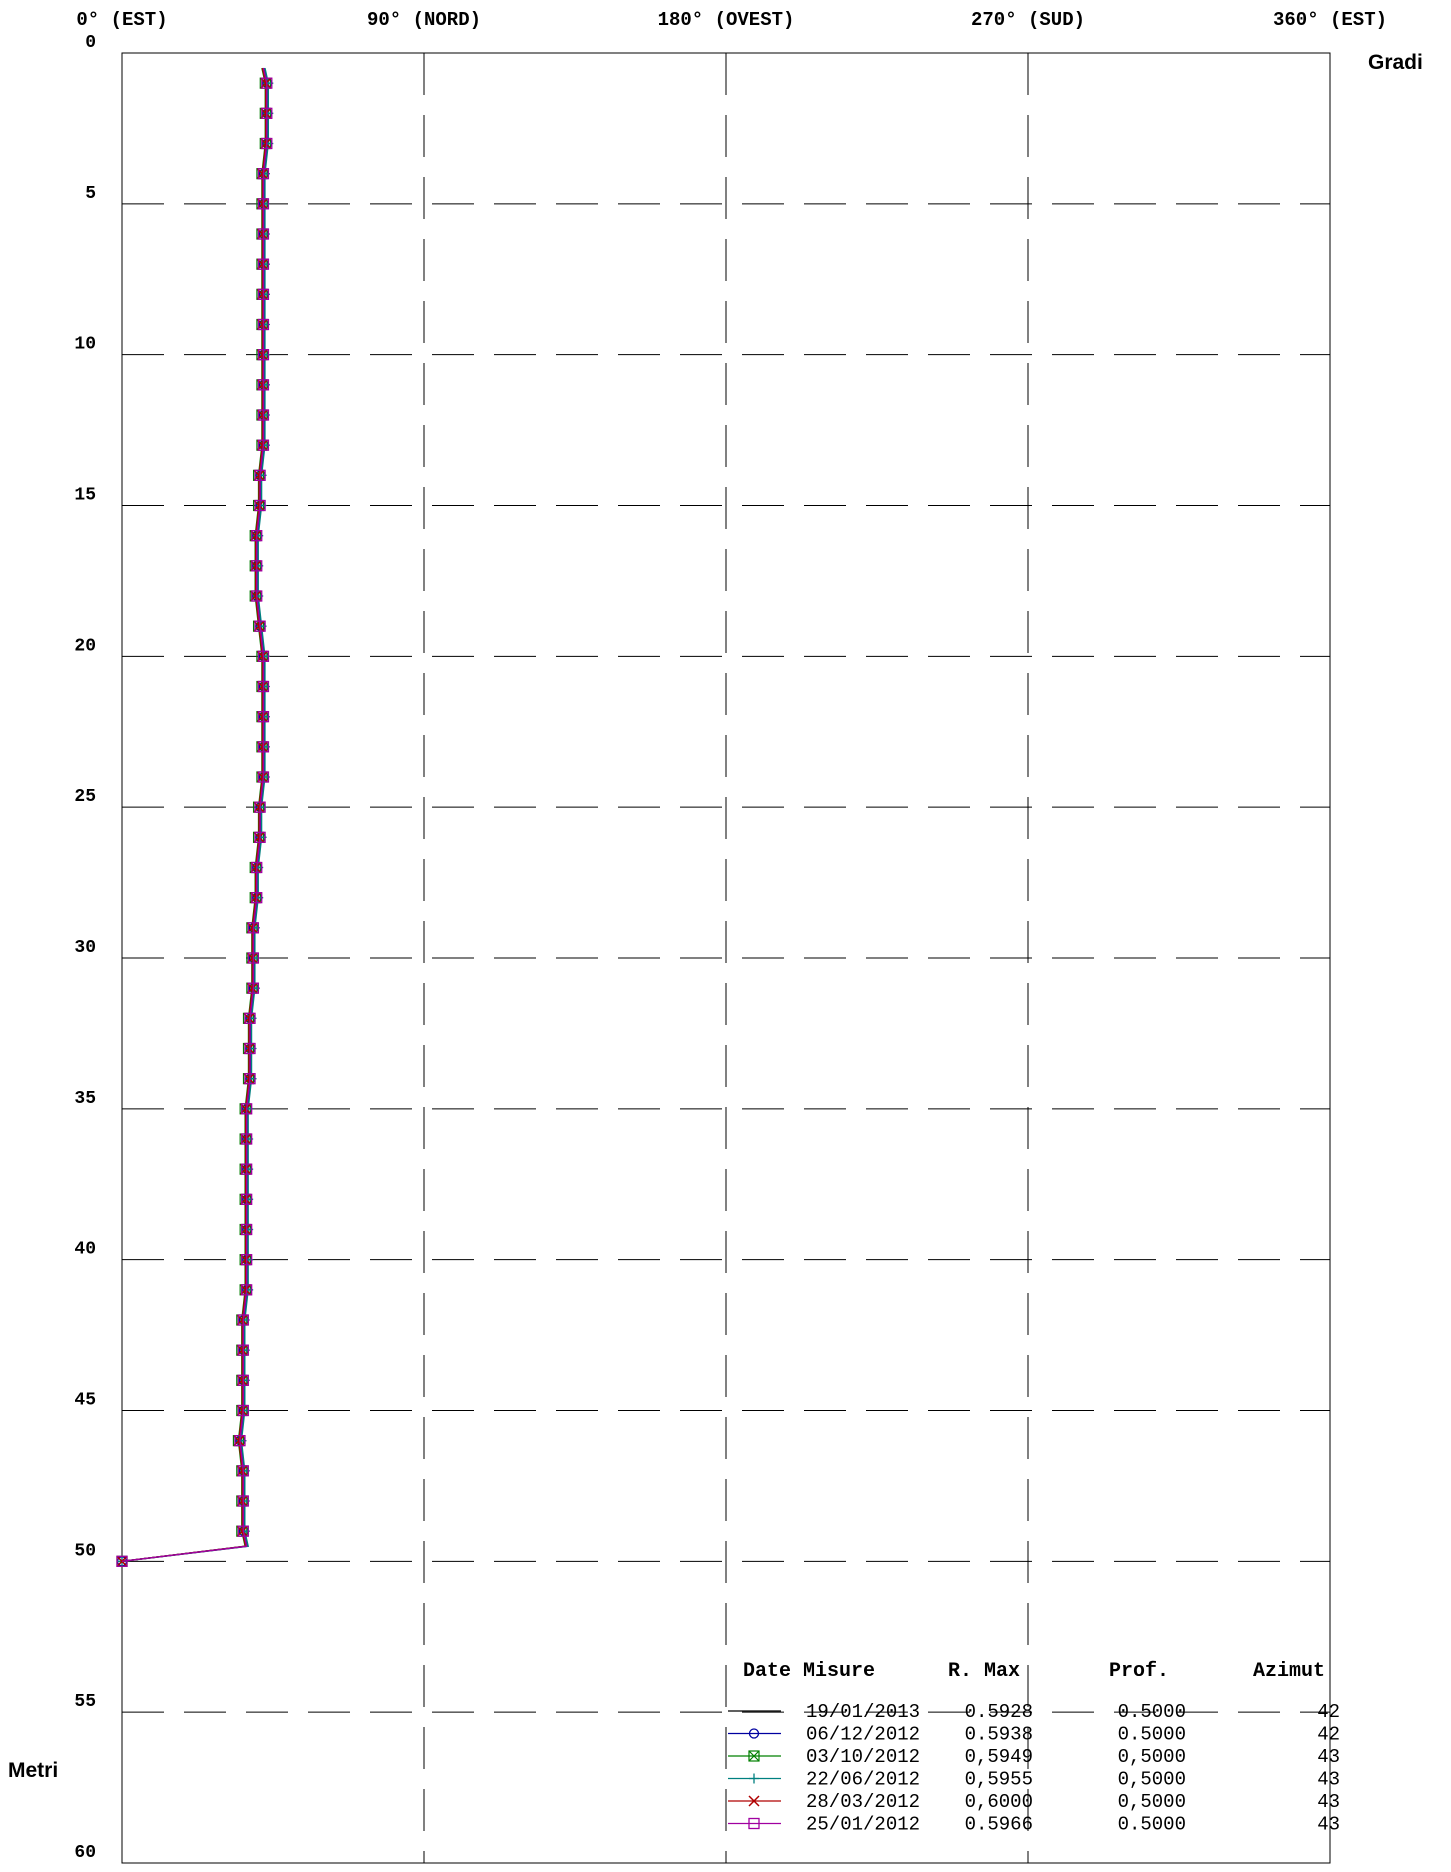  What do you see at coordinates (999, 1735) in the screenshot?
I see `legend-rmax: 0.5938` at bounding box center [999, 1735].